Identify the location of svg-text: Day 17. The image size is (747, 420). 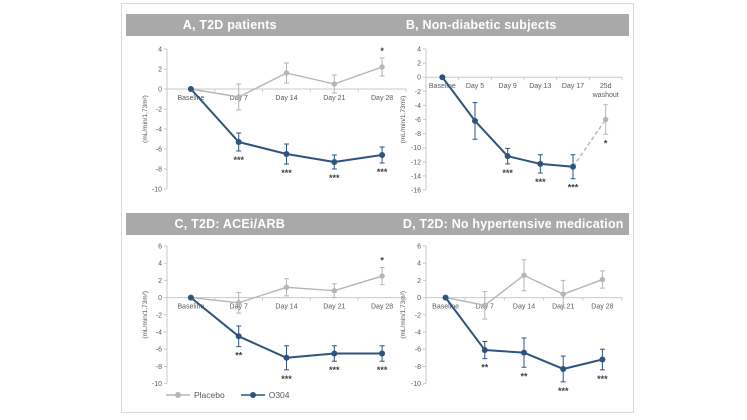
(573, 86).